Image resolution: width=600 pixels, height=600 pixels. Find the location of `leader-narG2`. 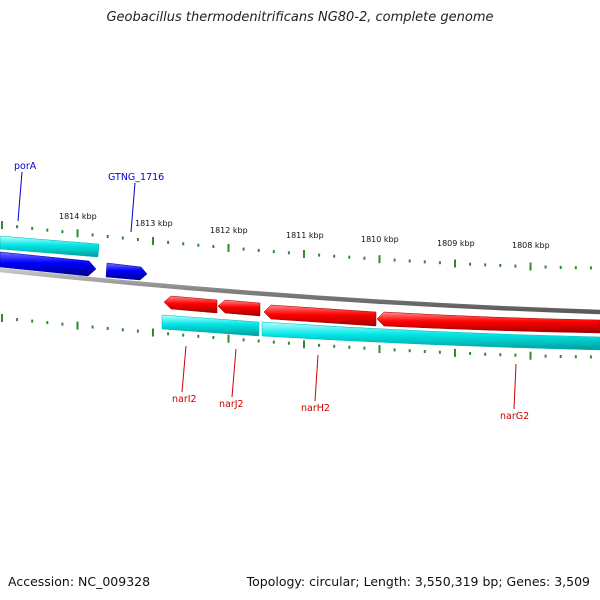

leader-narG2 is located at coordinates (515, 386).